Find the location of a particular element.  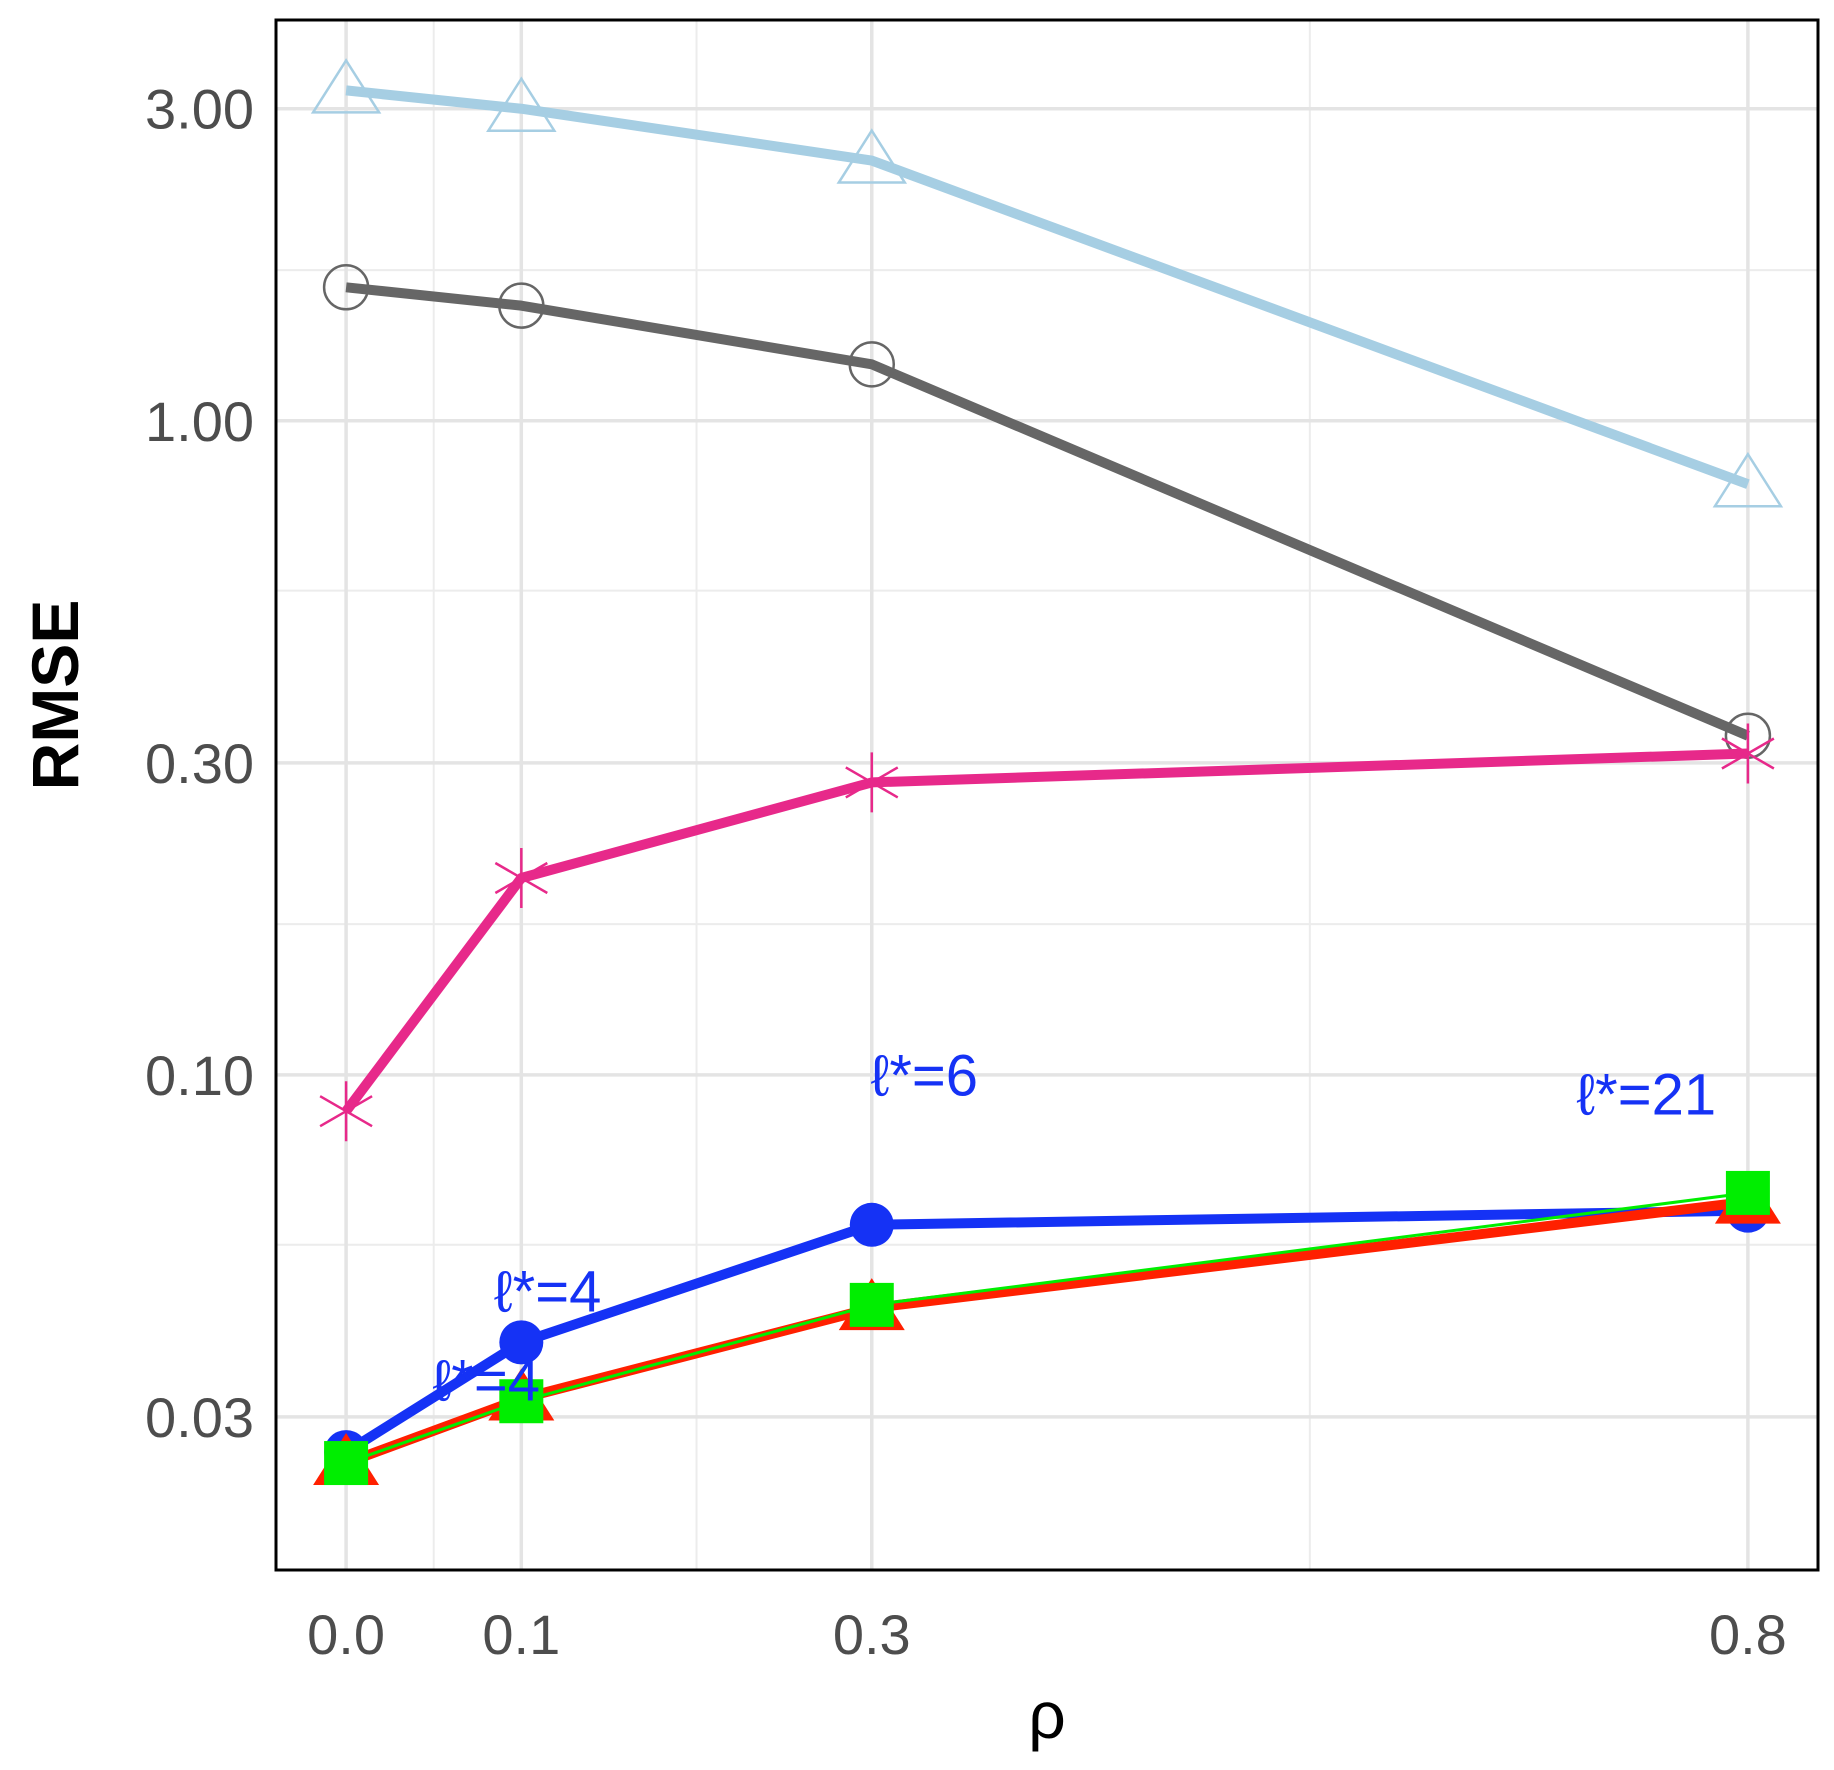

x-axis-title: ρ is located at coordinates (1047, 1715).